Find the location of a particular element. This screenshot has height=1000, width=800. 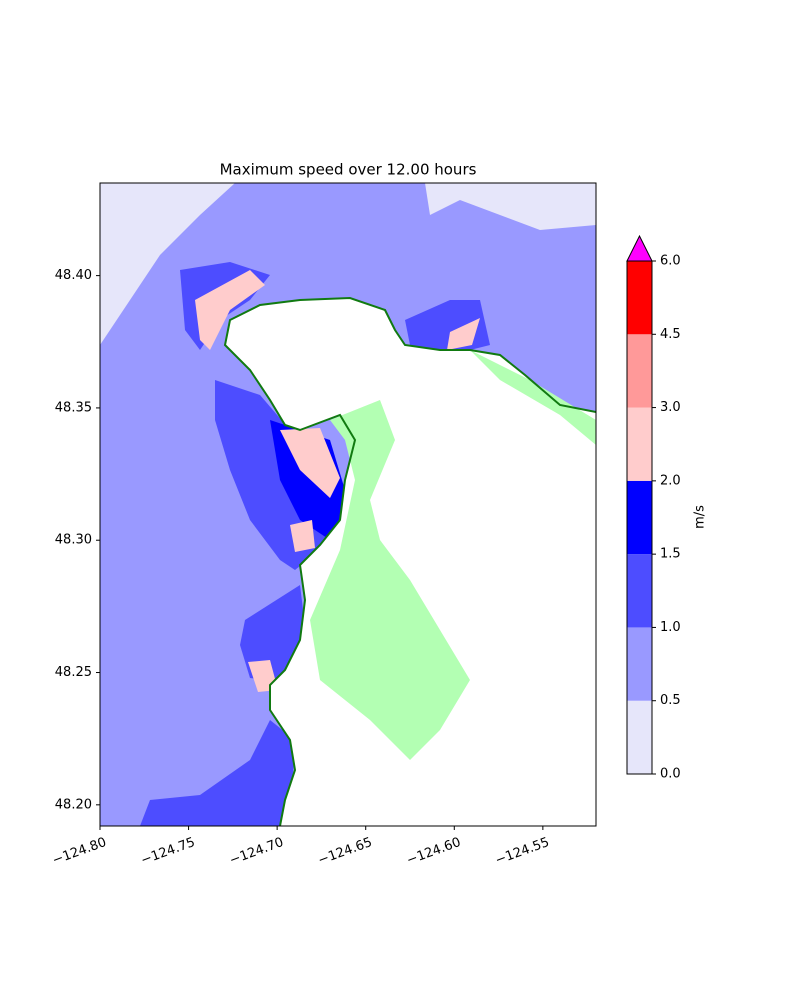

colorbar-tick-label: 3.0 is located at coordinates (670, 407).